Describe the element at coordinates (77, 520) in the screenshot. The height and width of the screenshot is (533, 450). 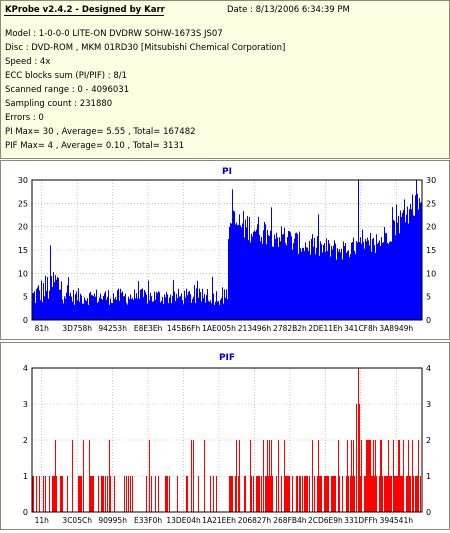
I see `x-tick-label: 3C05Ch` at that location.